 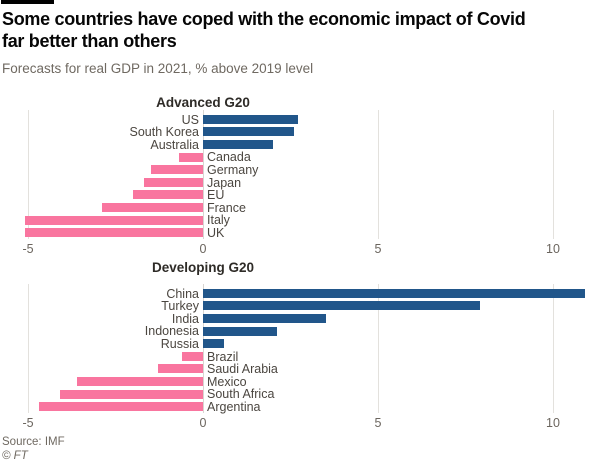 What do you see at coordinates (227, 381) in the screenshot?
I see `category-label: Mexico` at bounding box center [227, 381].